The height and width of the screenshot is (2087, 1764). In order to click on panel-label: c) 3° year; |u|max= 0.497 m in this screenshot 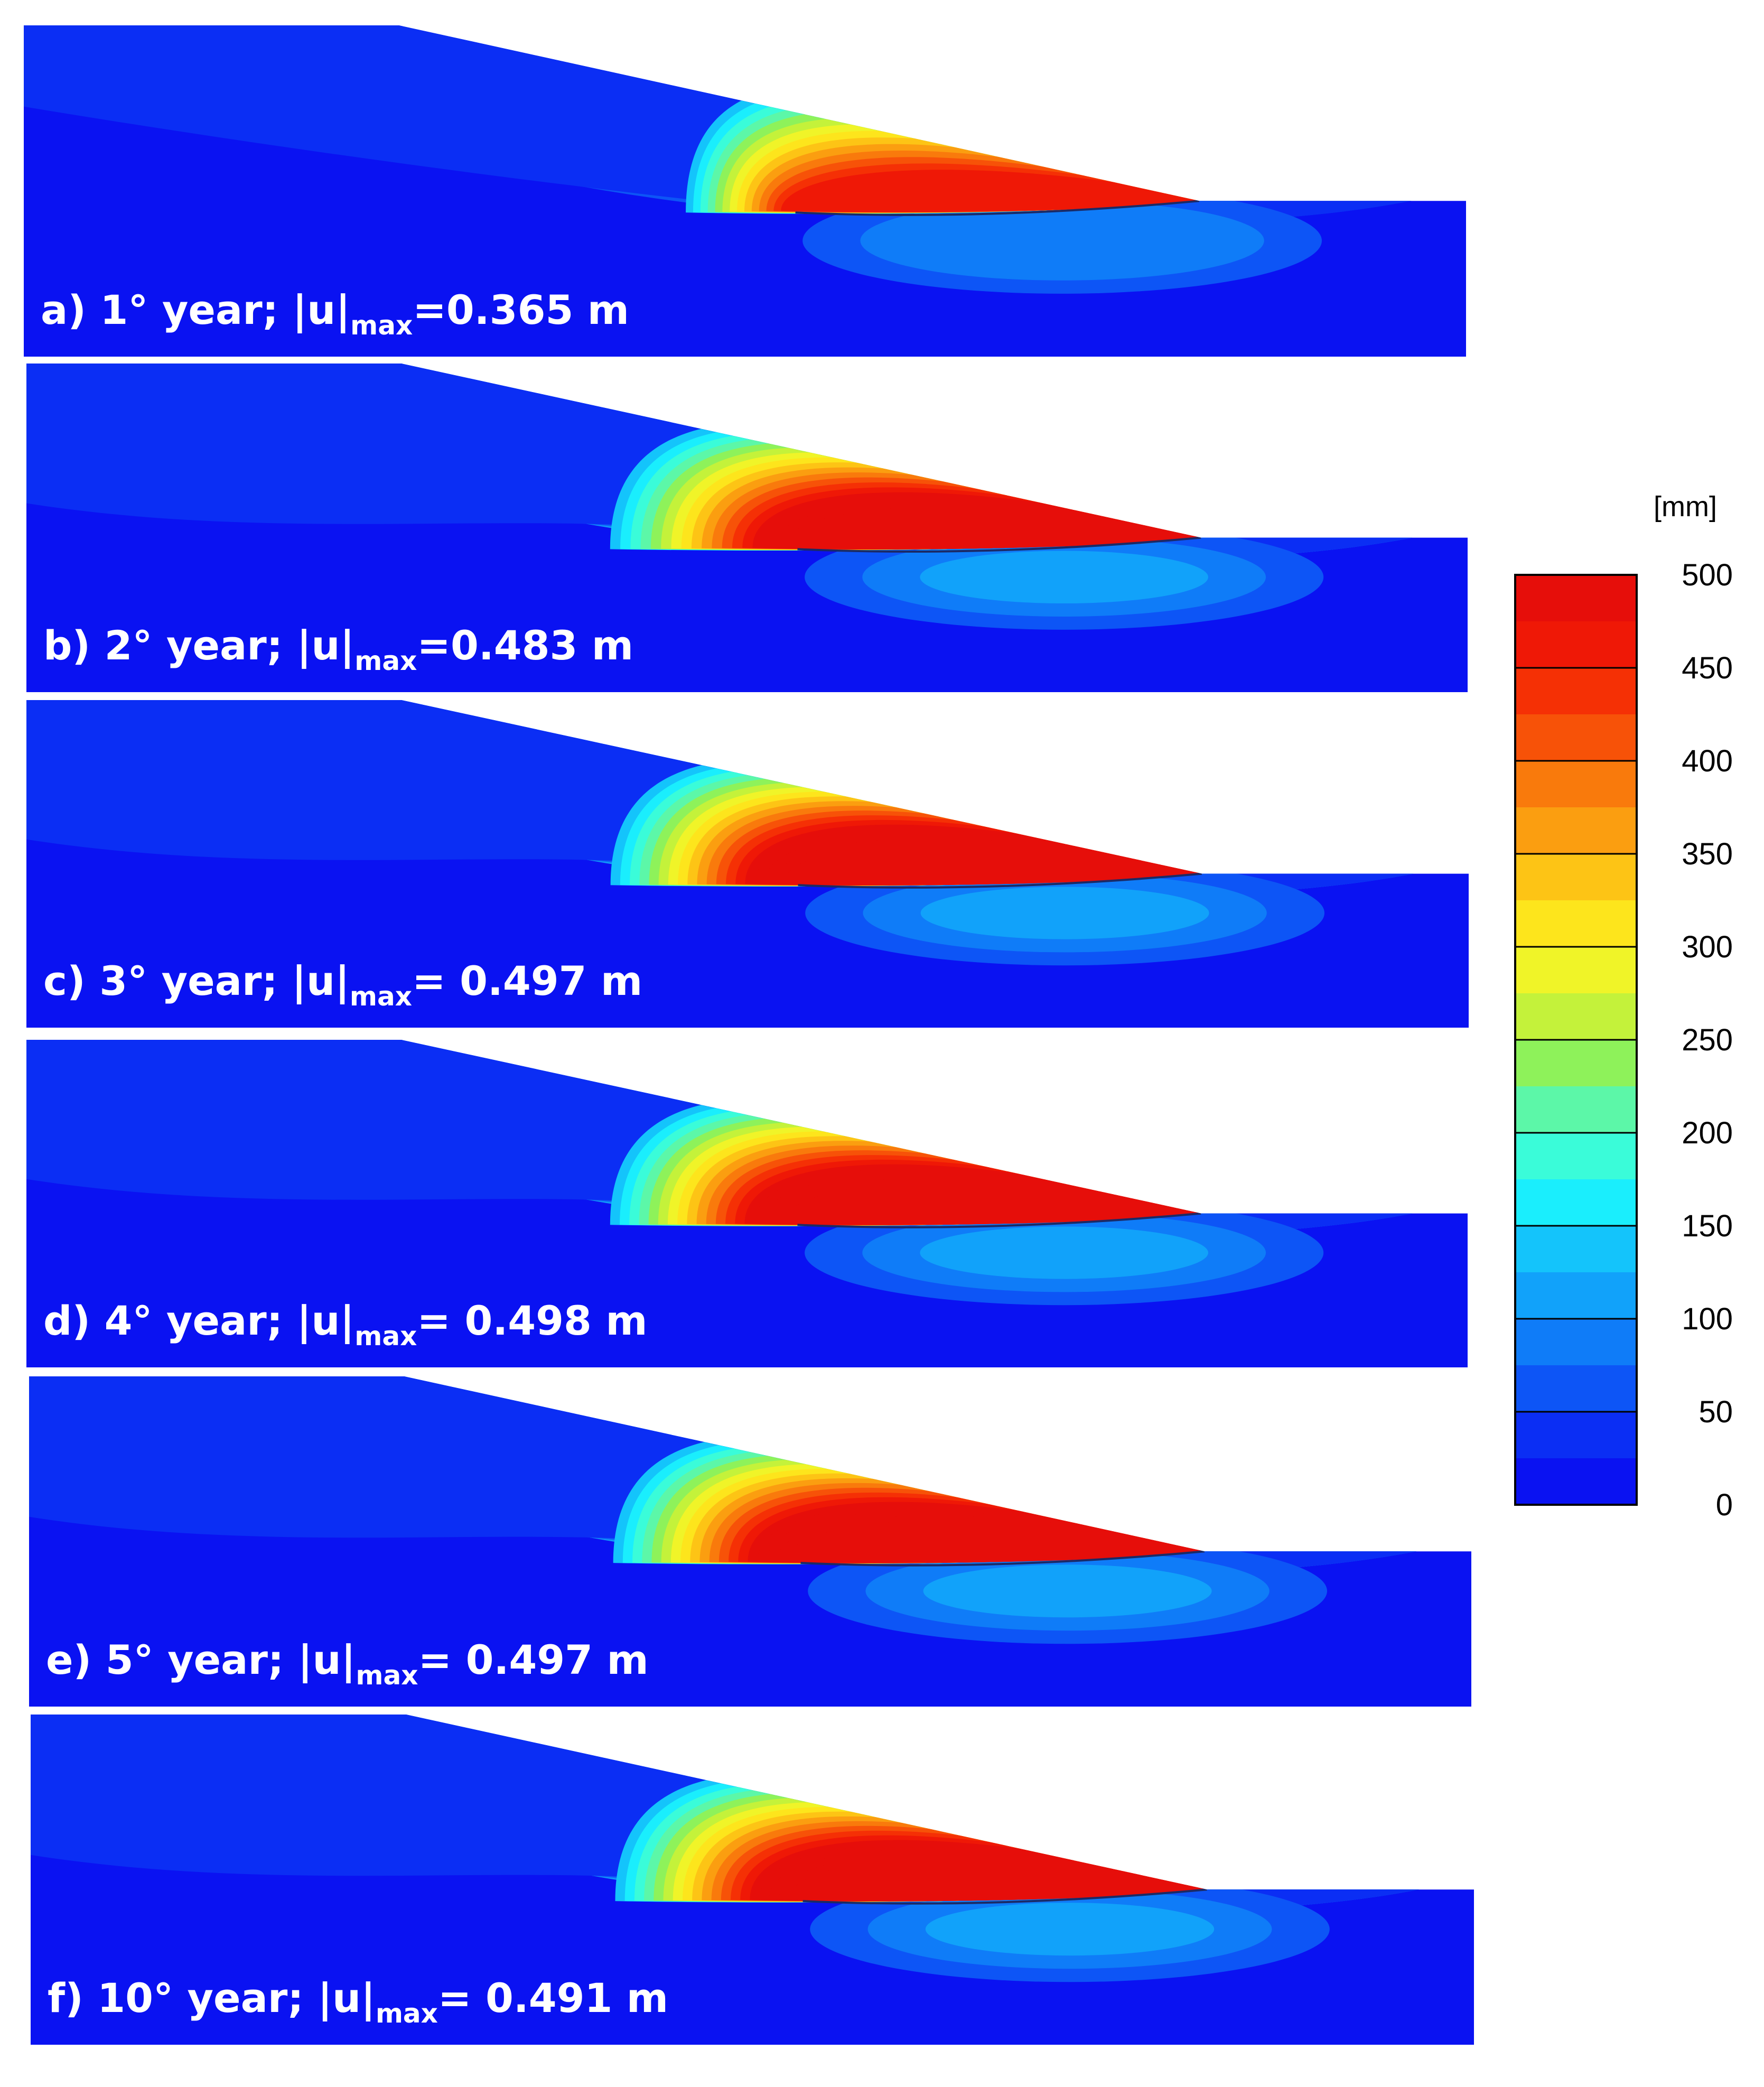, I will do `click(342, 985)`.